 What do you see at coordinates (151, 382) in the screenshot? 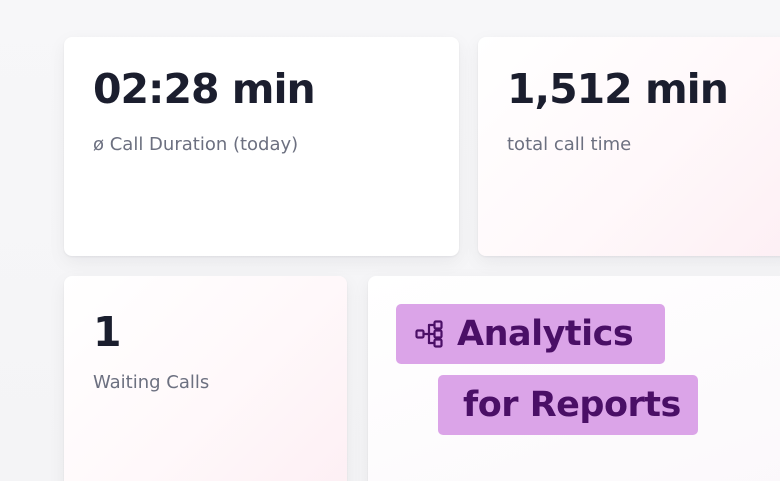
I see `waiting-calls-label: Waiting Calls` at bounding box center [151, 382].